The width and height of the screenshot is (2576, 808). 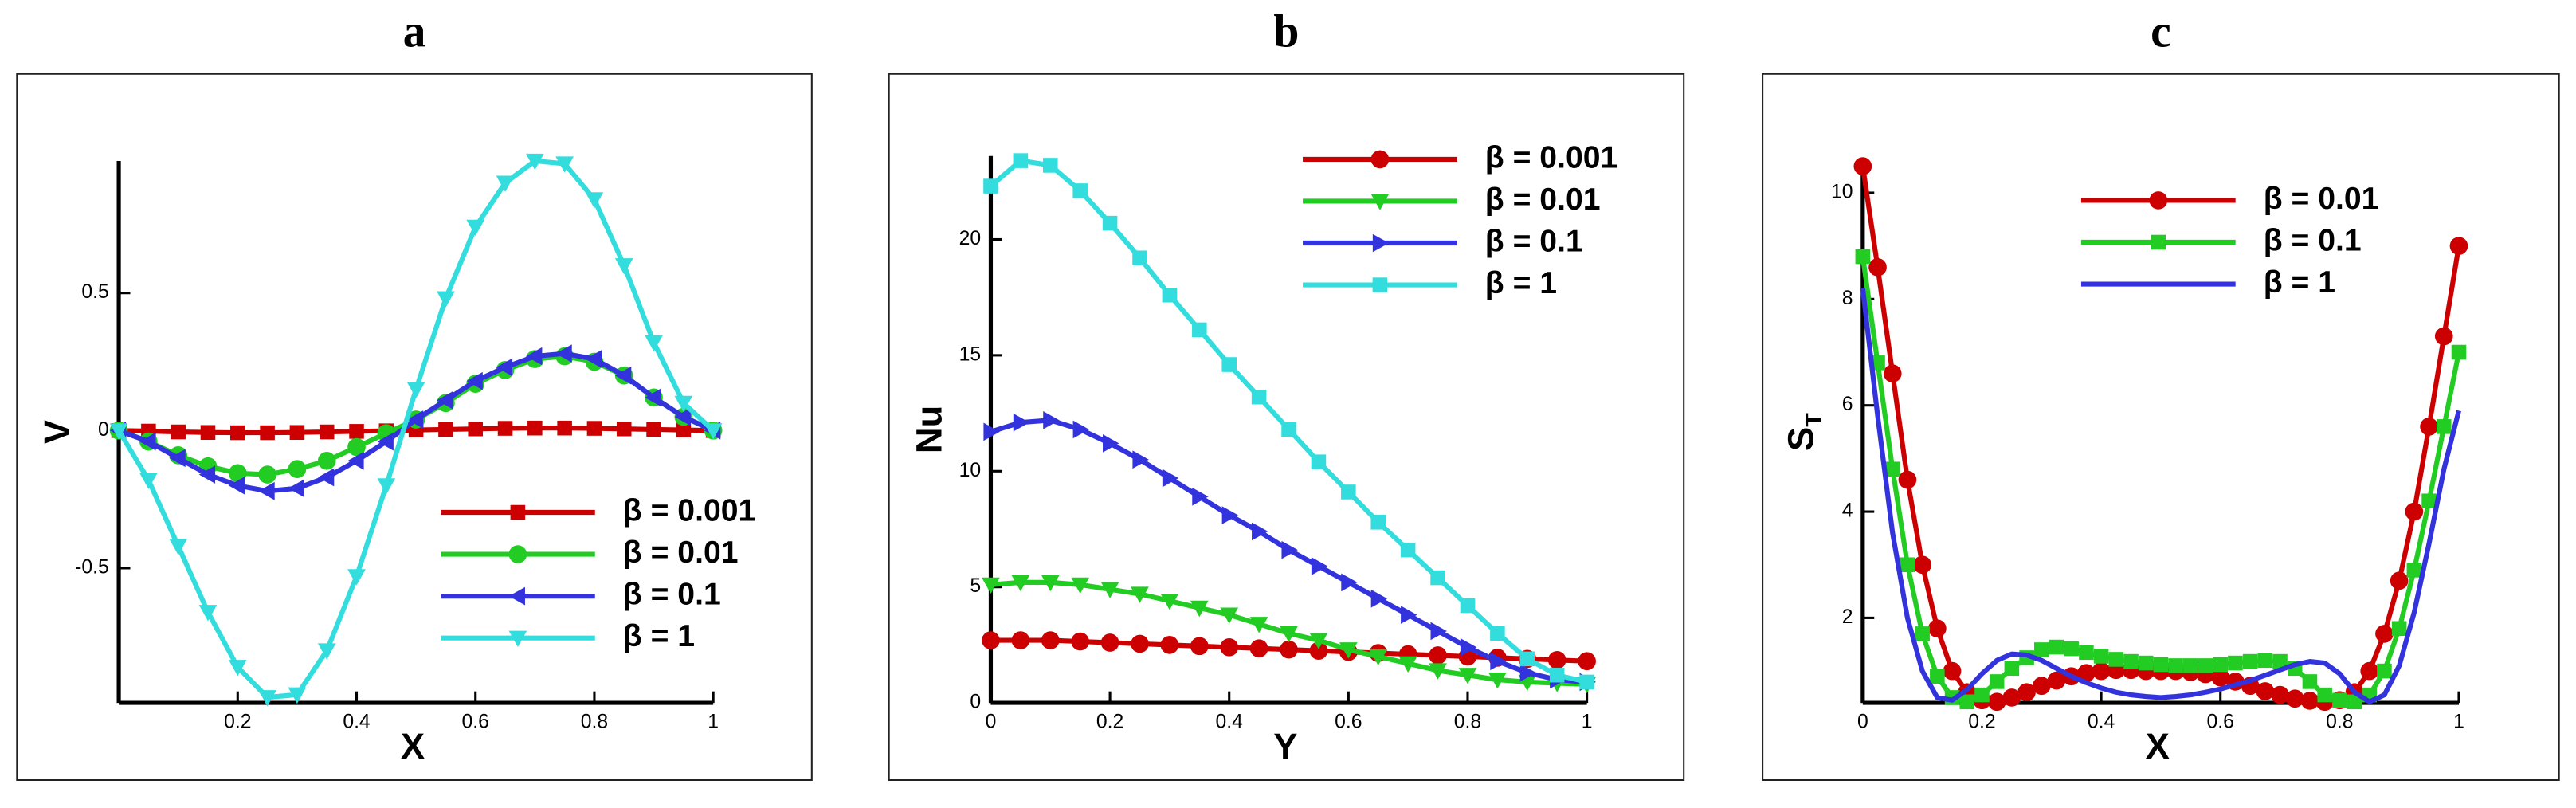 I want to click on legend-label: β = 0.01, so click(x=2321, y=199).